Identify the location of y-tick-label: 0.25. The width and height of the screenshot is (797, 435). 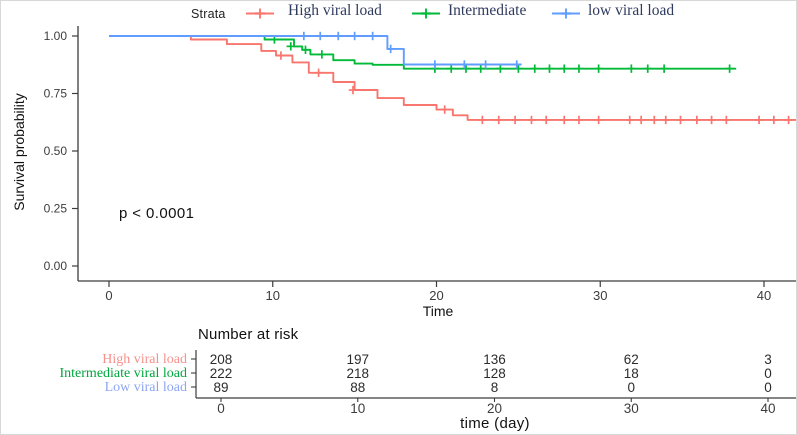
(56, 209).